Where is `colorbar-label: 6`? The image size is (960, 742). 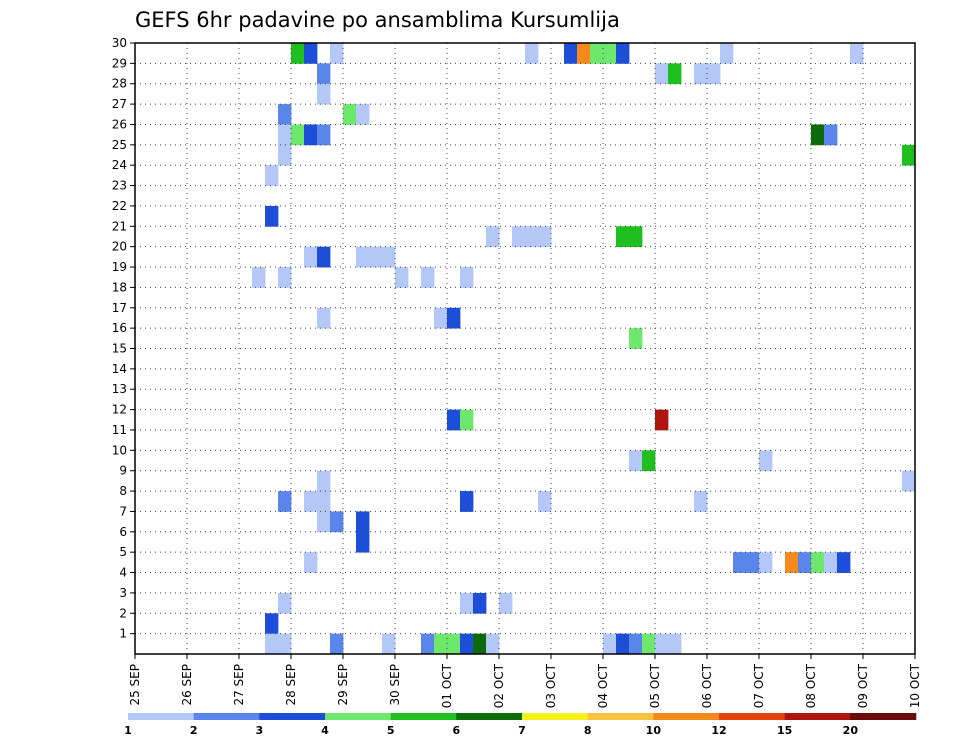
colorbar-label: 6 is located at coordinates (457, 730).